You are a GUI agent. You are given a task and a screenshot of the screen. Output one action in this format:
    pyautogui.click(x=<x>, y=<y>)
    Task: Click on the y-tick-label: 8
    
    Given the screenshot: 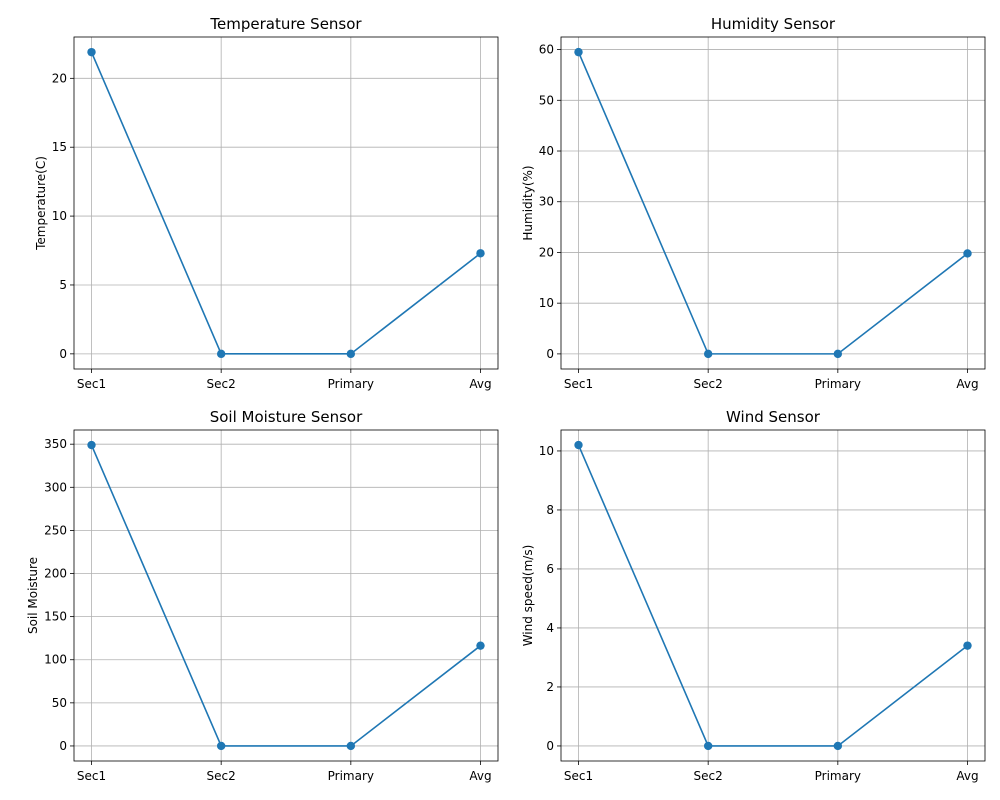 What is the action you would take?
    pyautogui.click(x=550, y=510)
    